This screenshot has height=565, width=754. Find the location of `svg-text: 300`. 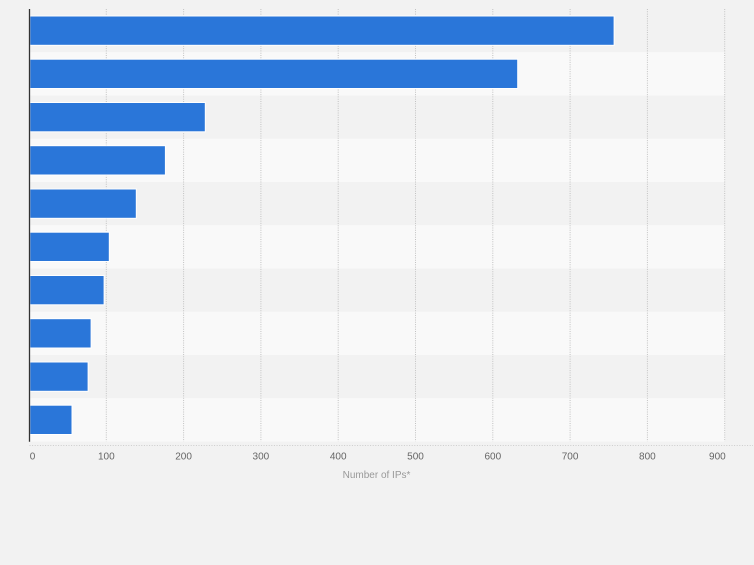

svg-text: 300 is located at coordinates (261, 457).